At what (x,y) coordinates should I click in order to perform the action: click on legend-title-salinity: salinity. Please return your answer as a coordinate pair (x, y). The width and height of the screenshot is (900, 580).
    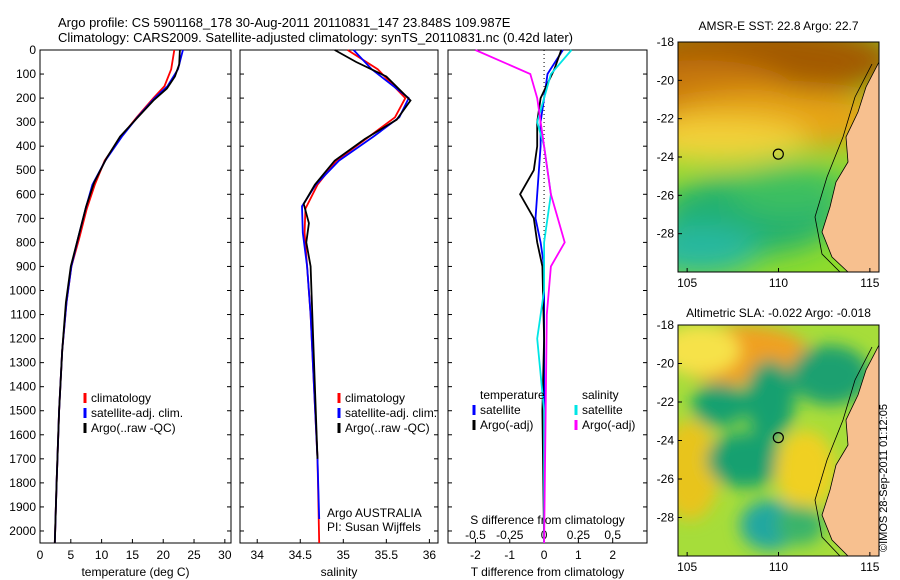
    Looking at the image, I should click on (600, 395).